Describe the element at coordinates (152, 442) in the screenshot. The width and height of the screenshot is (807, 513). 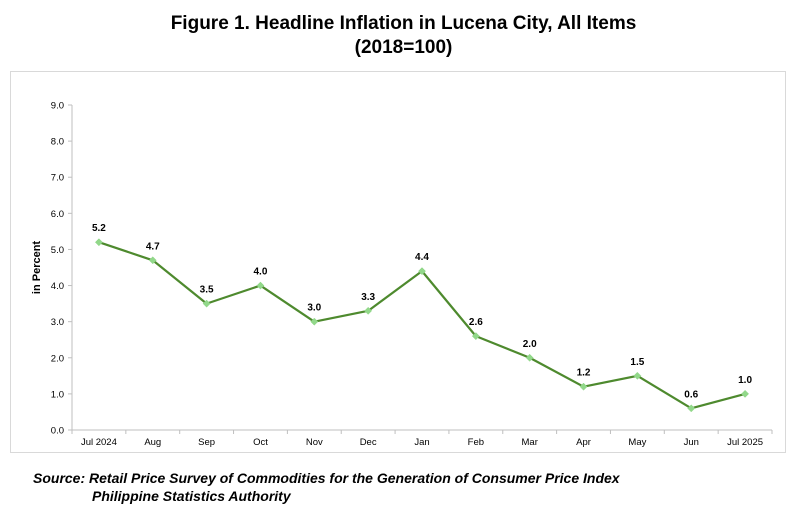
I see `x-tick-label: Aug` at that location.